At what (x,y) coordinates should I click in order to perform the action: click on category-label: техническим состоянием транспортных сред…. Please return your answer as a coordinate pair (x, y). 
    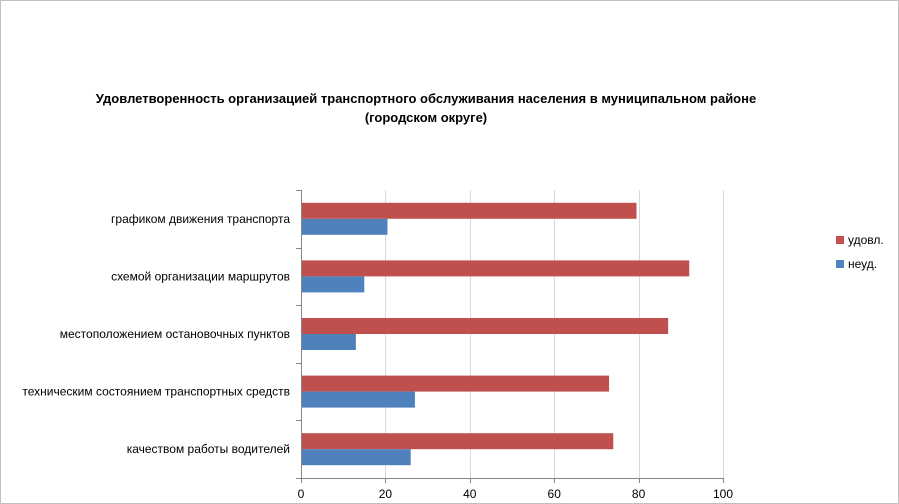
    Looking at the image, I should click on (156, 392).